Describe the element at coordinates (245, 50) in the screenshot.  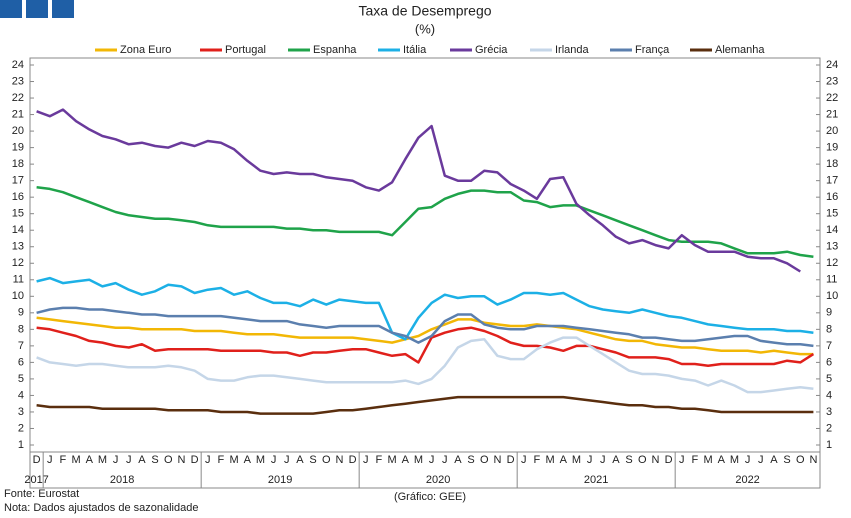
I see `legend-label: Portugal` at that location.